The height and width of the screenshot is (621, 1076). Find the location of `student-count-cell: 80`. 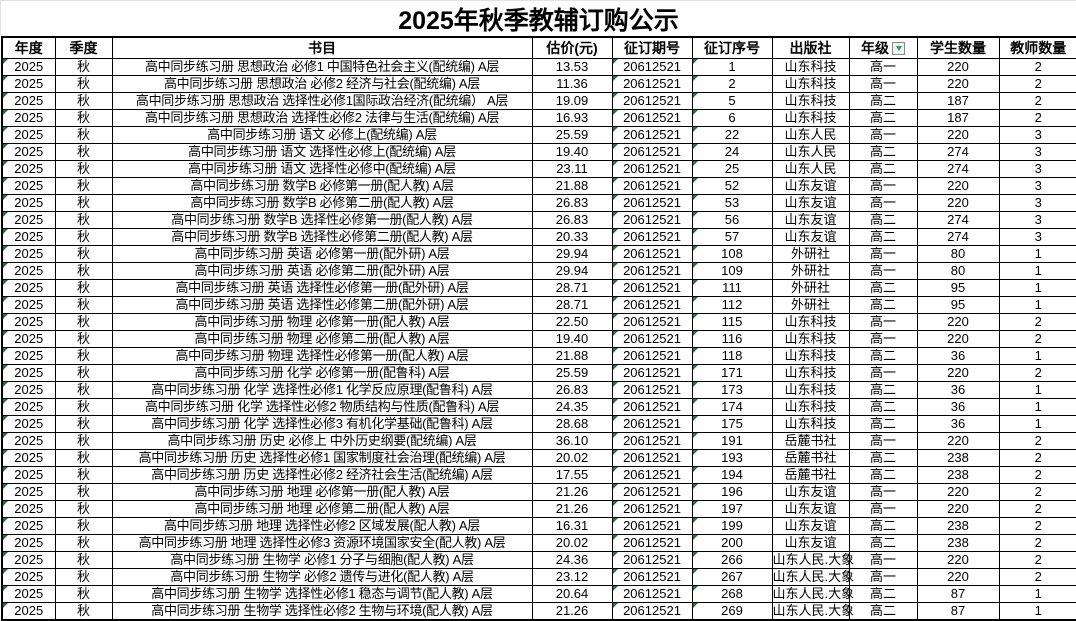

student-count-cell: 80 is located at coordinates (958, 254).